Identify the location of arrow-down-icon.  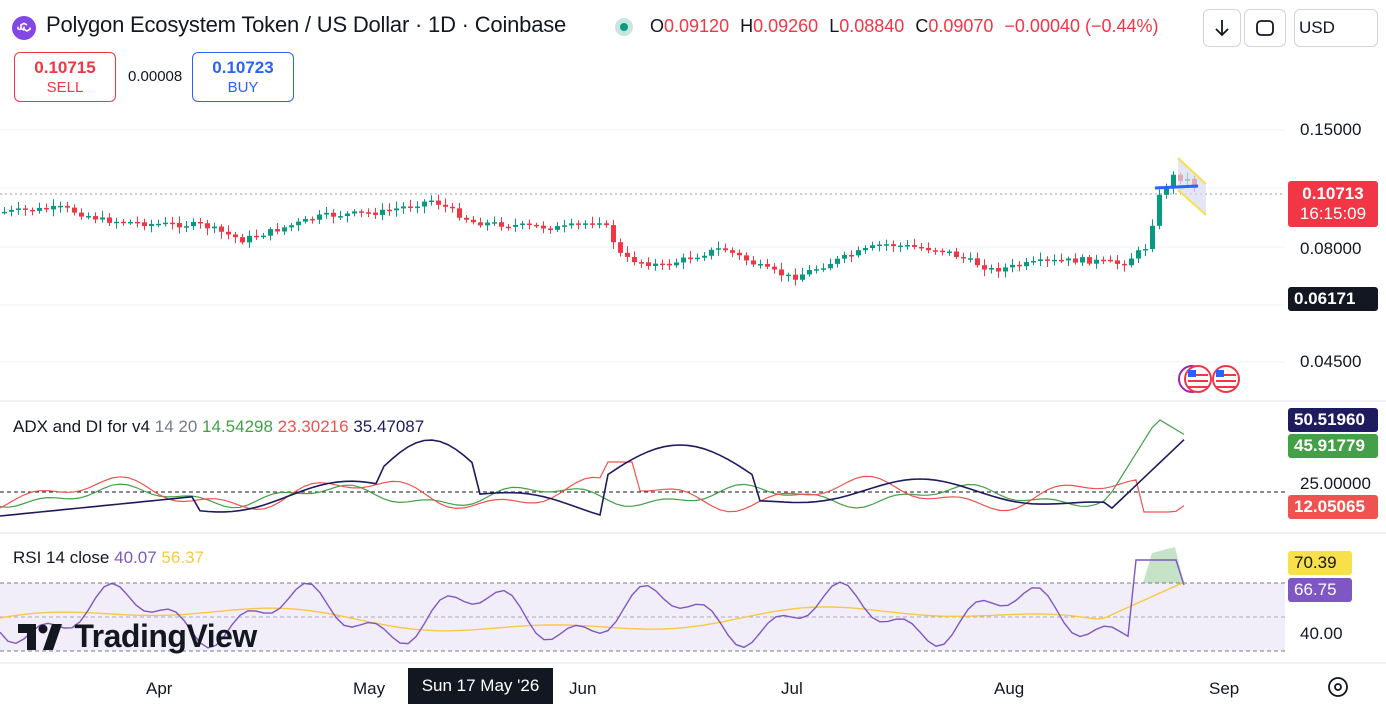
(1222, 28).